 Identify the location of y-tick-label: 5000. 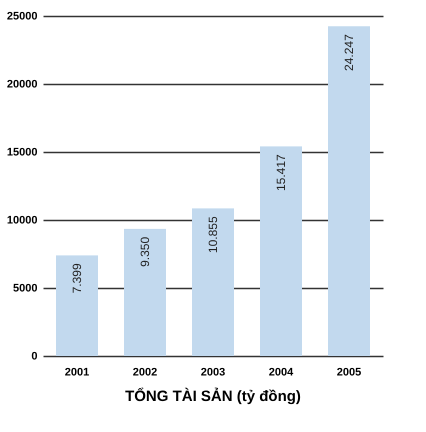
(25, 288).